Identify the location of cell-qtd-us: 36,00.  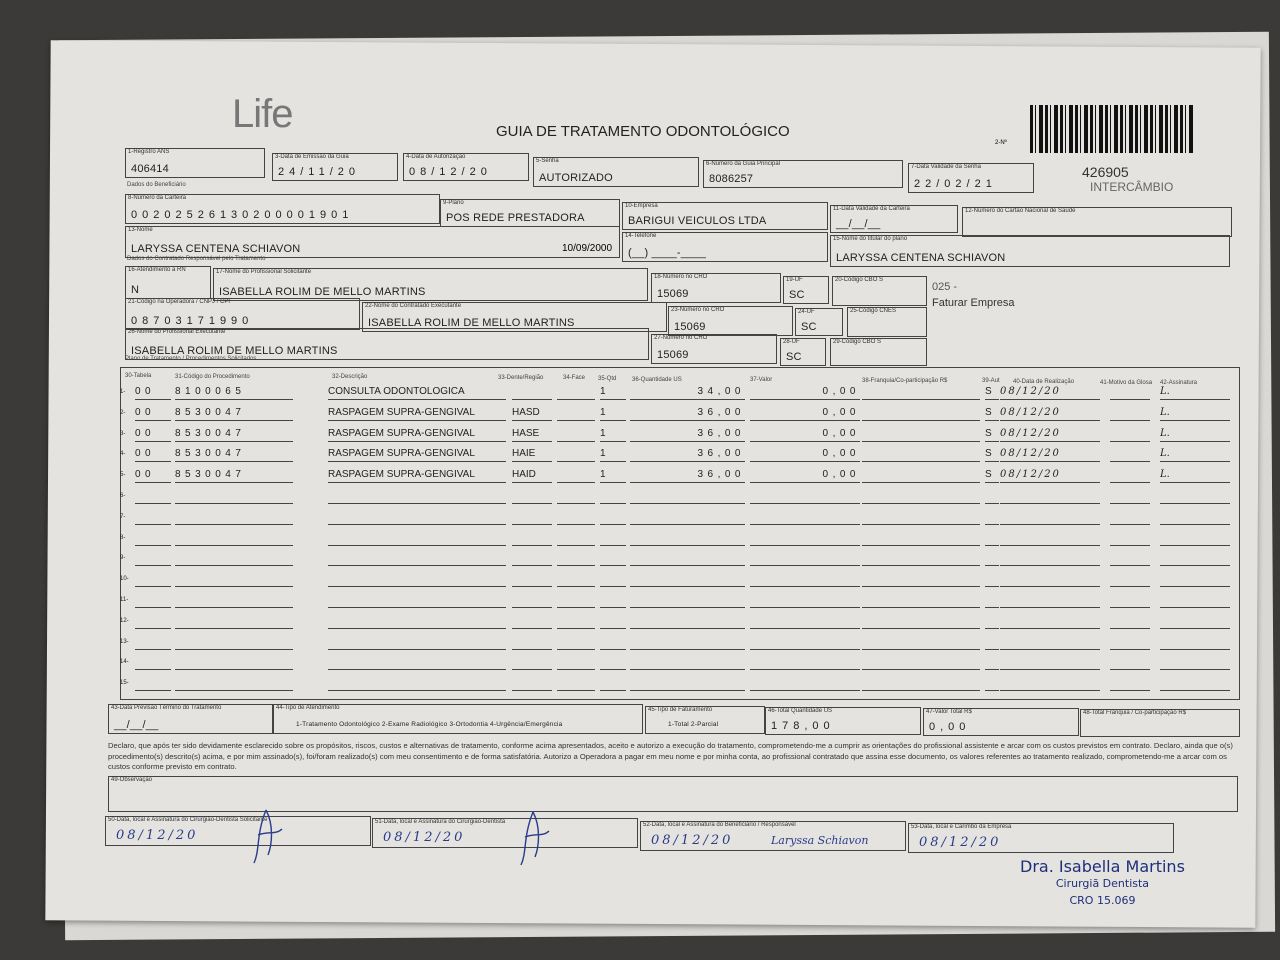
(687, 435).